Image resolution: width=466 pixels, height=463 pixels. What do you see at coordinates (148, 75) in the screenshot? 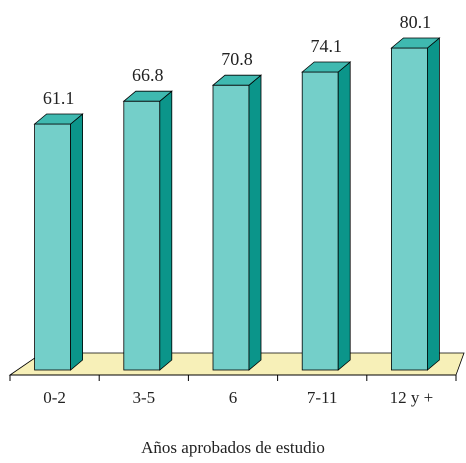
I see `data-label: 66.8` at bounding box center [148, 75].